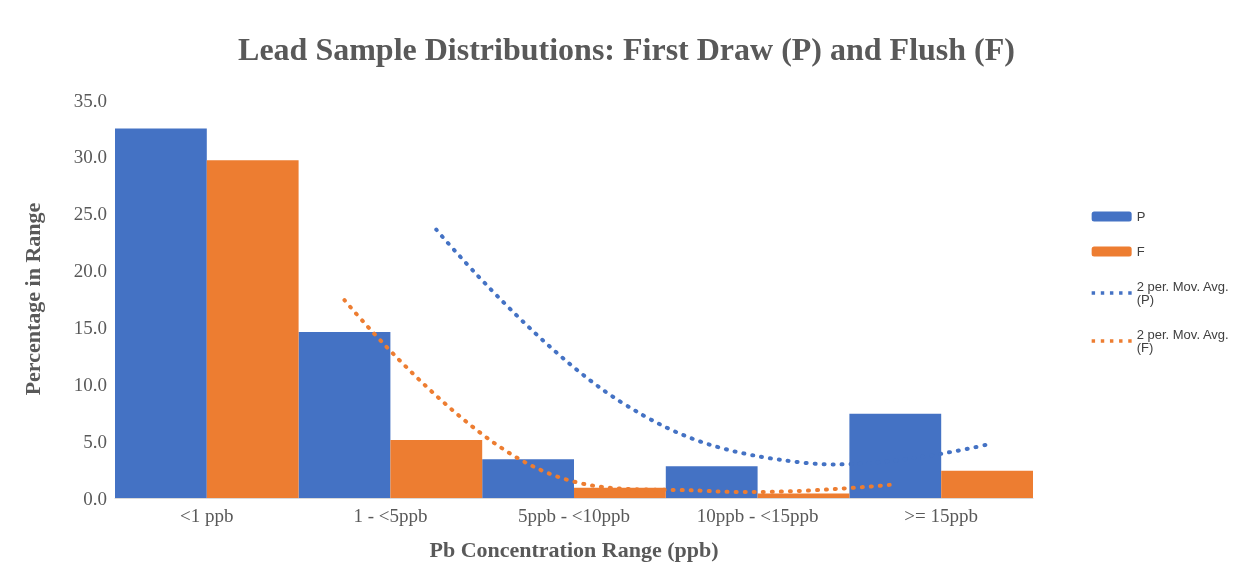 This screenshot has width=1253, height=575. I want to click on legend-label: P, so click(1141, 216).